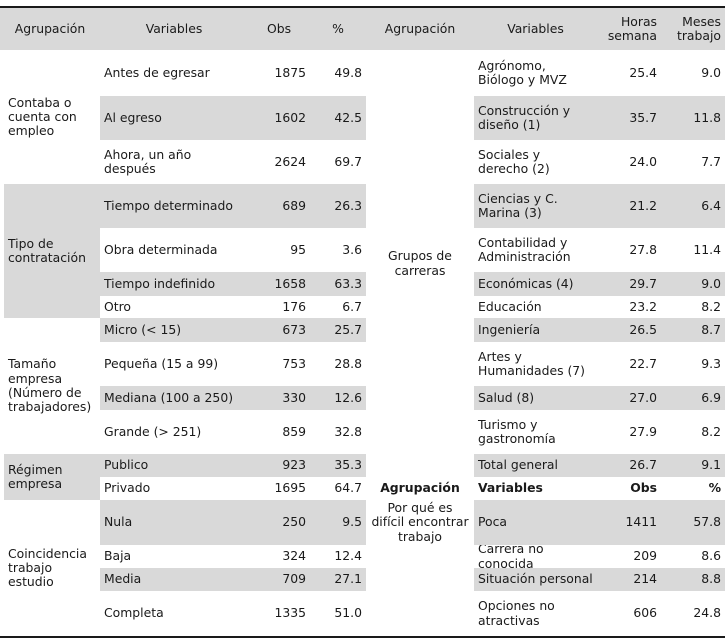 This screenshot has width=725, height=639. What do you see at coordinates (524, 249) in the screenshot?
I see `career-cell: Contabilidad y Administración` at bounding box center [524, 249].